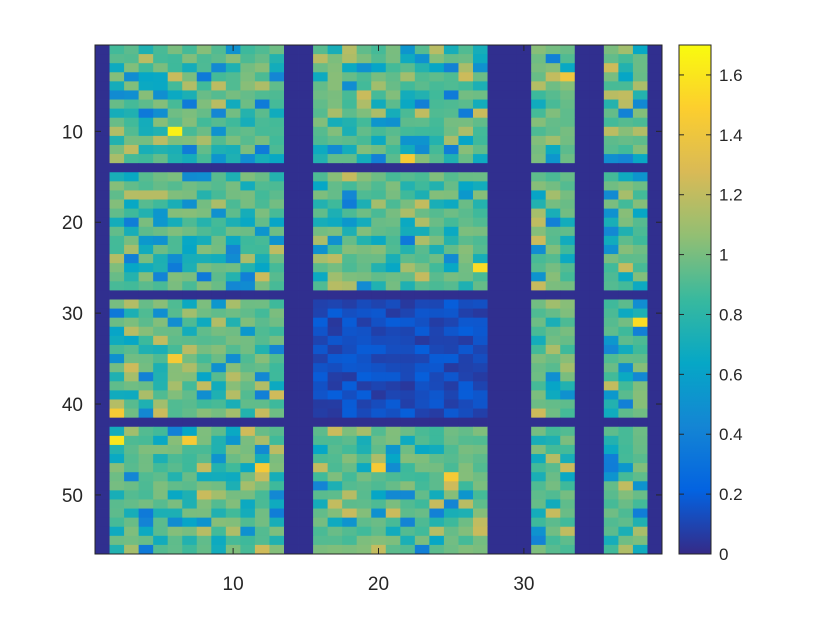  Describe the element at coordinates (72, 223) in the screenshot. I see `y-tick-label: 20` at that location.